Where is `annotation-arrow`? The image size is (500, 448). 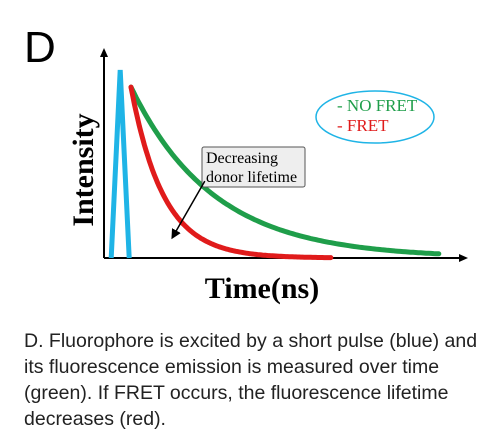
annotation-arrow is located at coordinates (188, 210).